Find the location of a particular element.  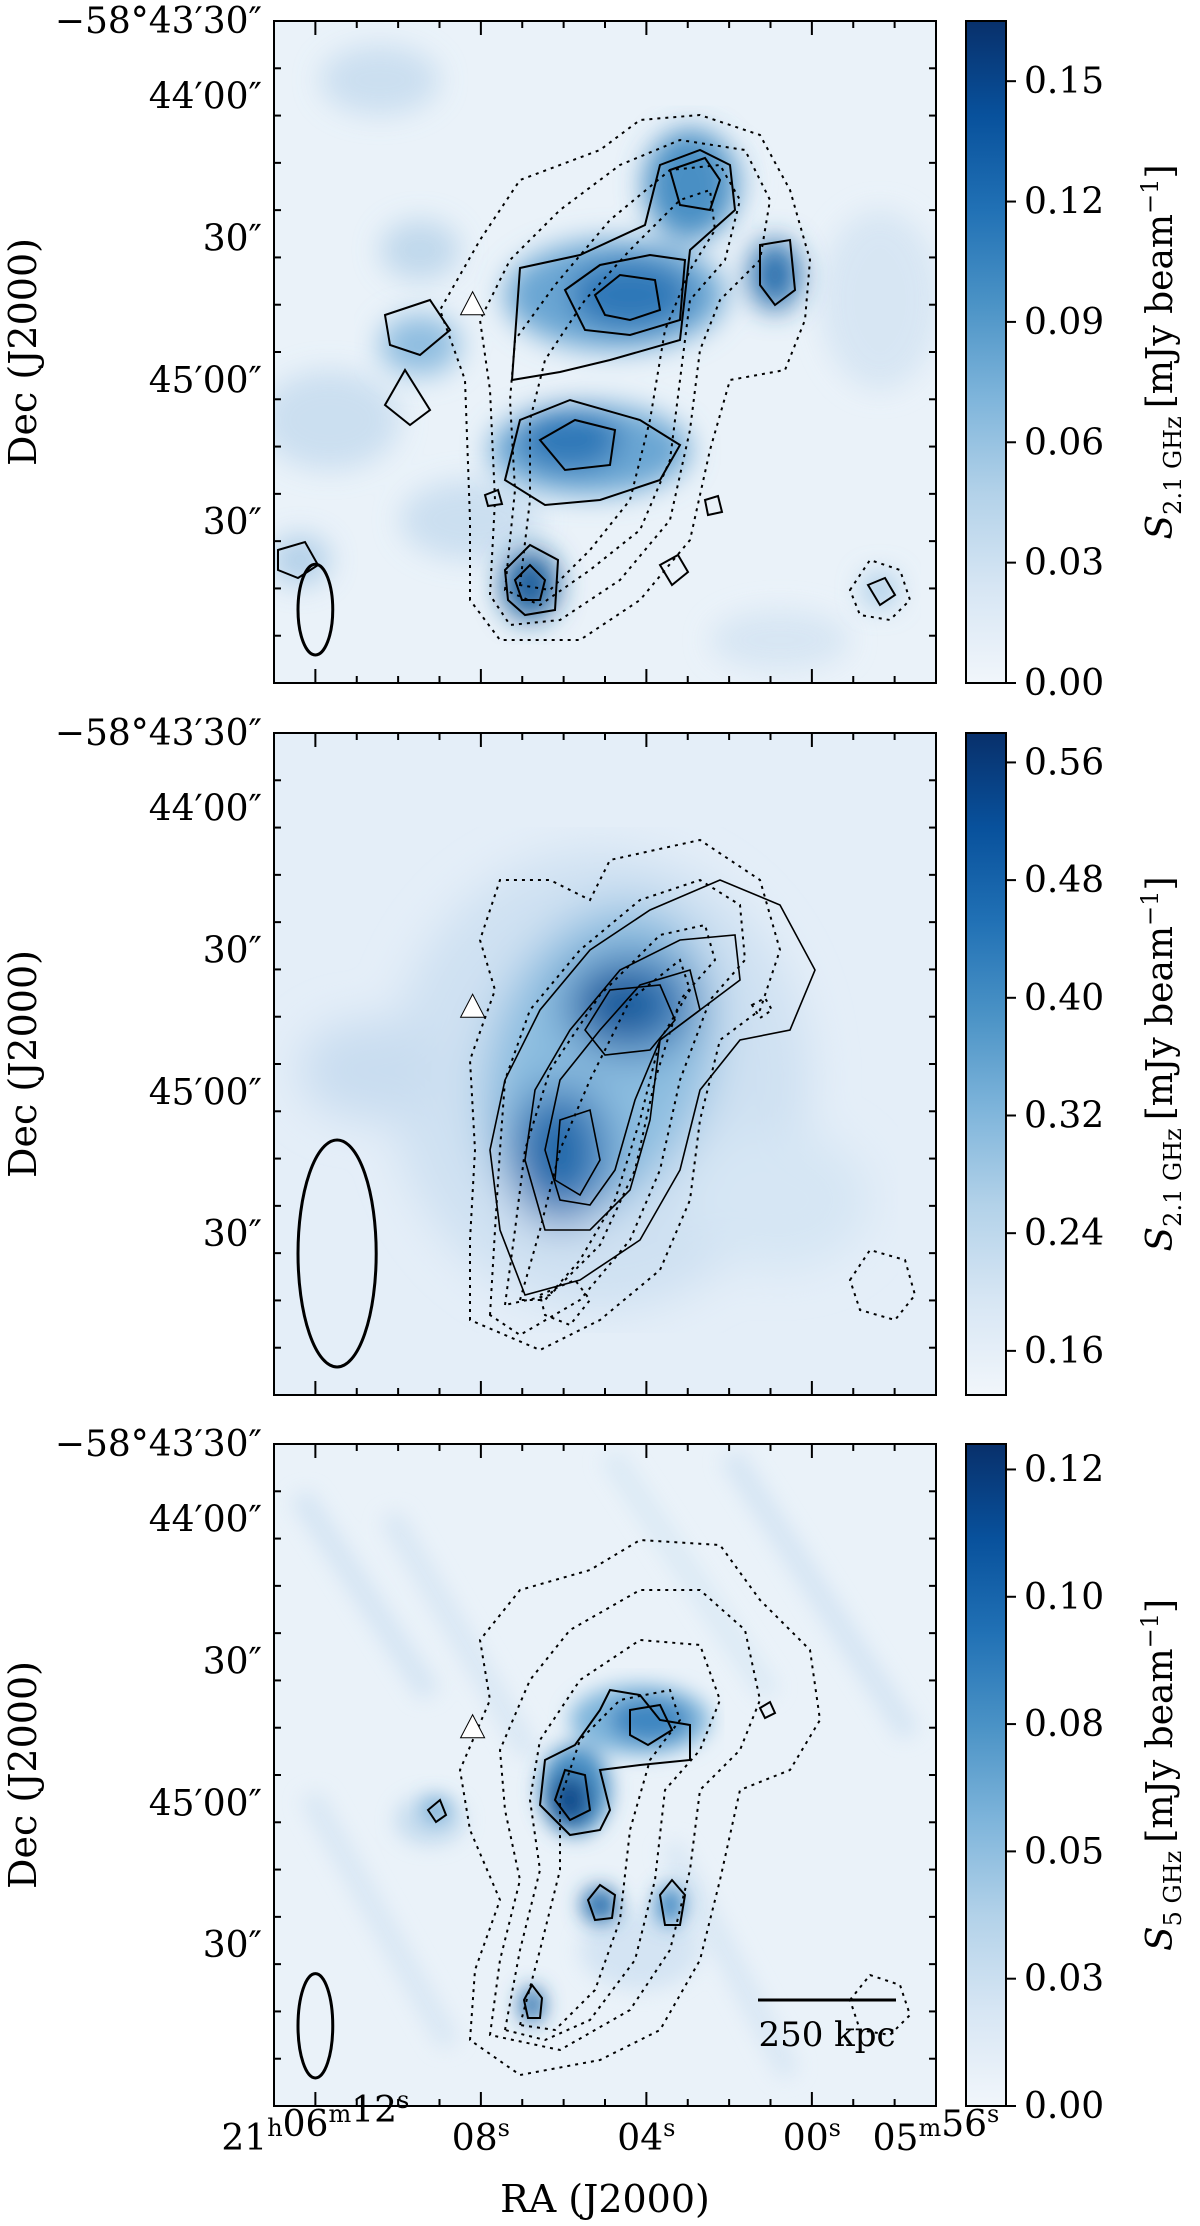

ra-tick-label: 00s is located at coordinates (812, 2136).